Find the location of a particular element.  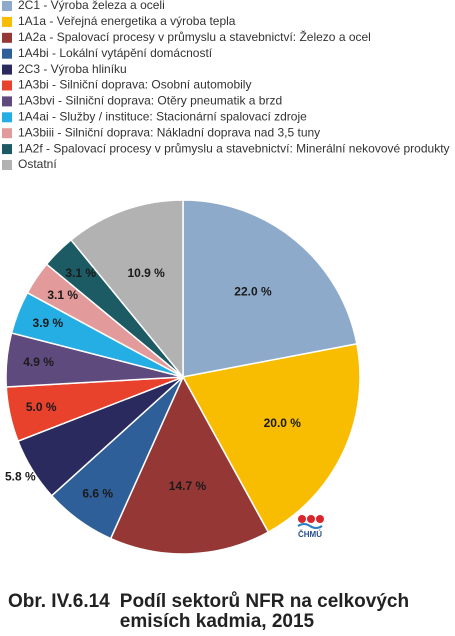

data-label: 5.0 % is located at coordinates (41, 407).